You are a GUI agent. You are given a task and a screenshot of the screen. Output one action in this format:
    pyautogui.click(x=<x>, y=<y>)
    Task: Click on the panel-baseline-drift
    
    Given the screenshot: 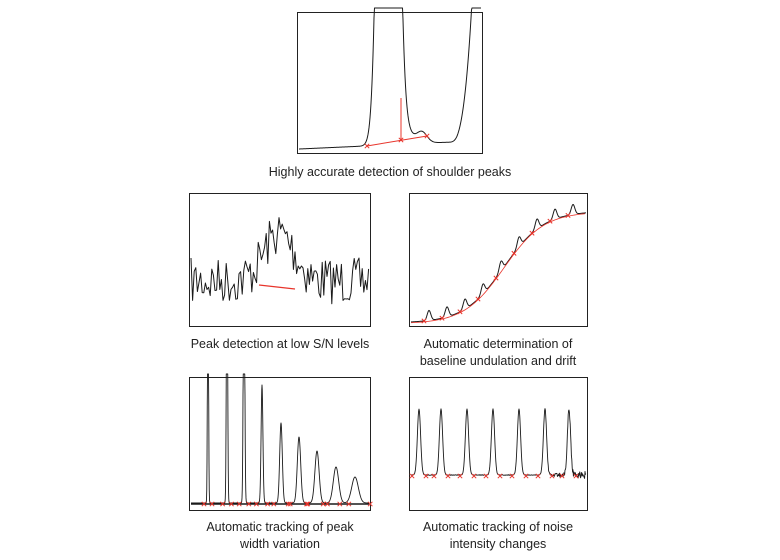 What is the action you would take?
    pyautogui.click(x=498, y=260)
    